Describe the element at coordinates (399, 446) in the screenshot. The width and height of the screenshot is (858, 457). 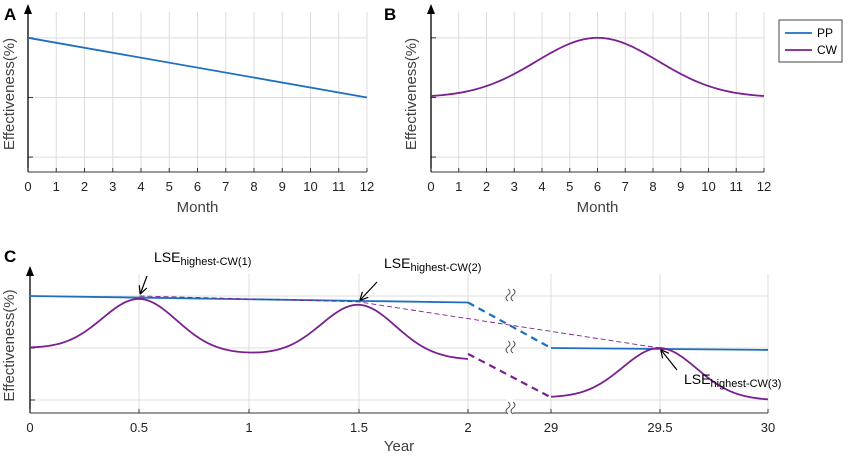
I see `x-axis-label: Year` at that location.